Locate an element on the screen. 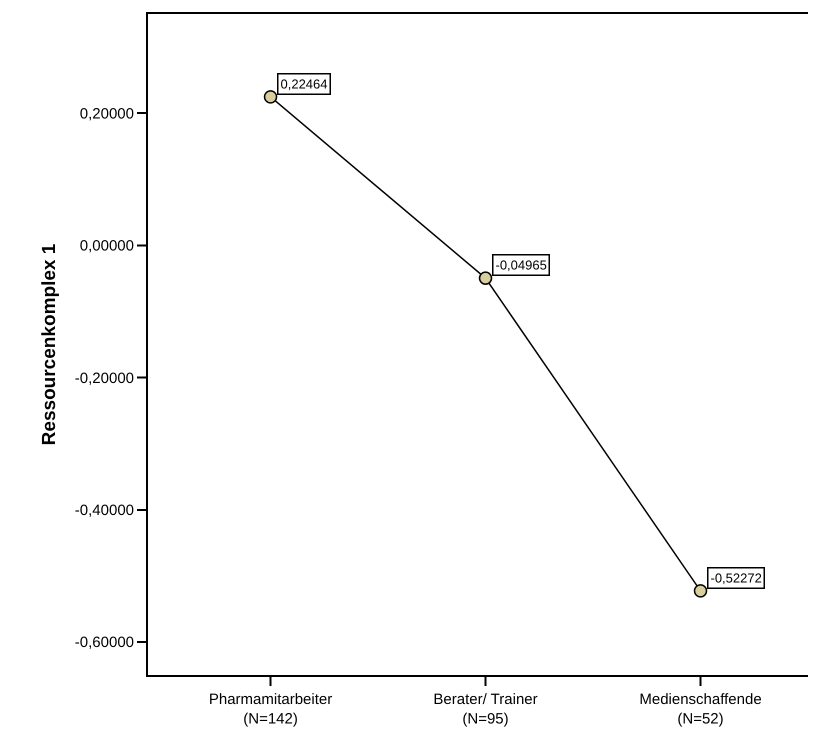 This screenshot has height=742, width=830. x-tick-label: Medienschaffende (N=52) is located at coordinates (700, 709).